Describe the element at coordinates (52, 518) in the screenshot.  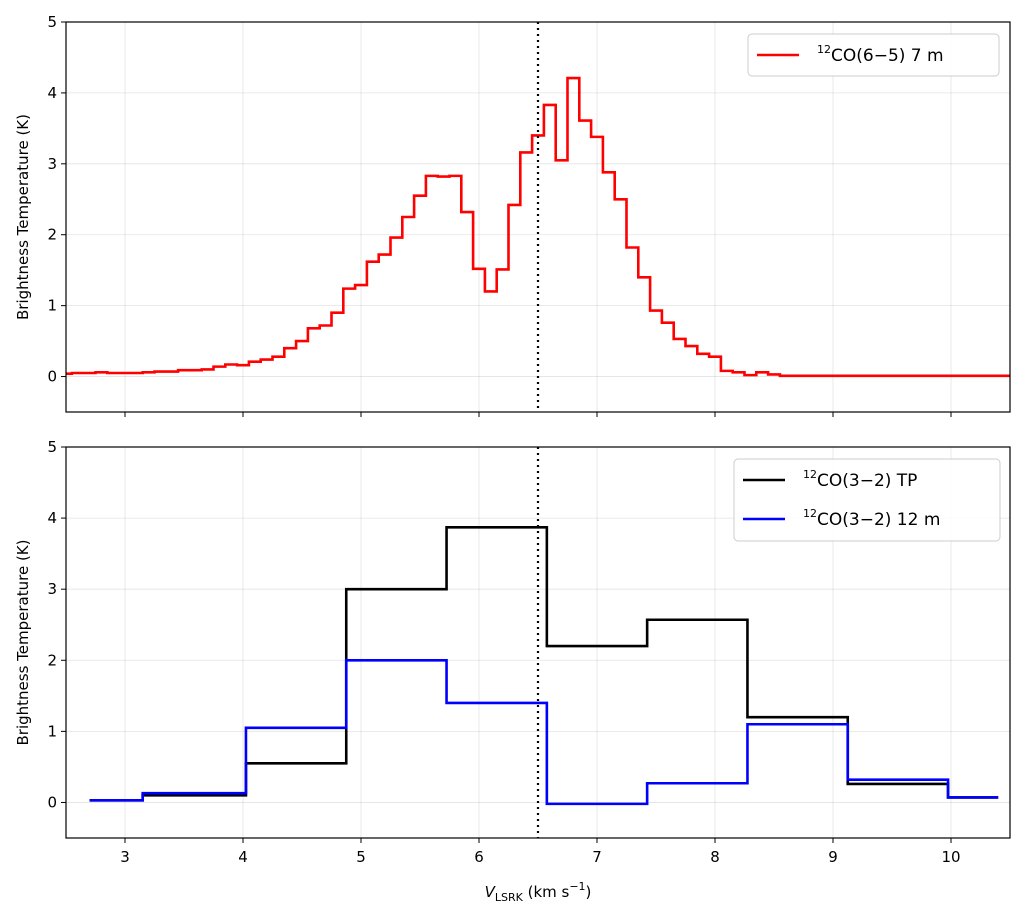
I see `bottom-ytick-label: 4` at that location.